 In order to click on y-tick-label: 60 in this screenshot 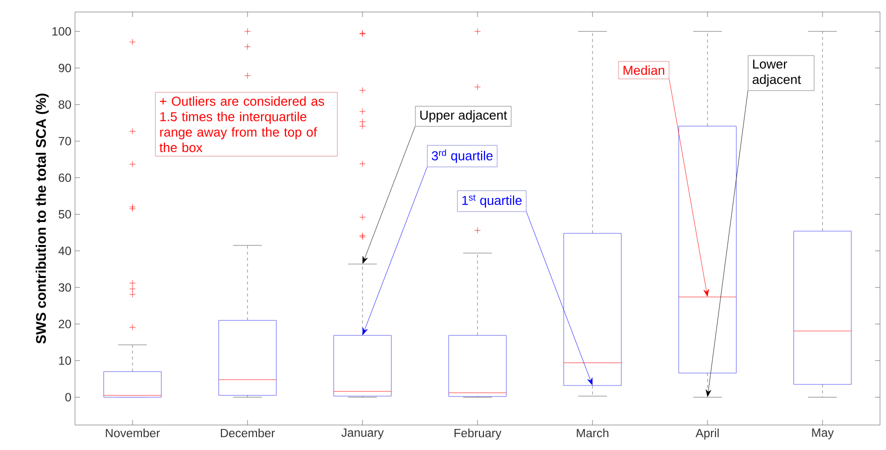, I will do `click(65, 177)`.